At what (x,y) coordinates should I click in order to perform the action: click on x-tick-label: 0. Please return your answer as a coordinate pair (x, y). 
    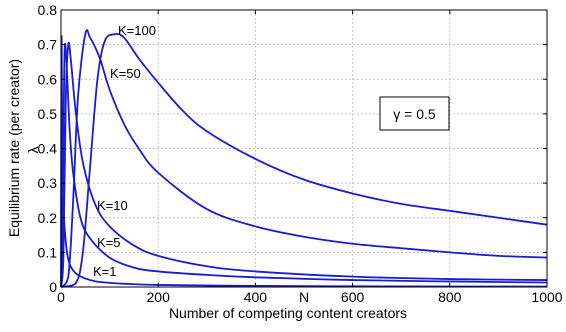
    Looking at the image, I should click on (61, 297).